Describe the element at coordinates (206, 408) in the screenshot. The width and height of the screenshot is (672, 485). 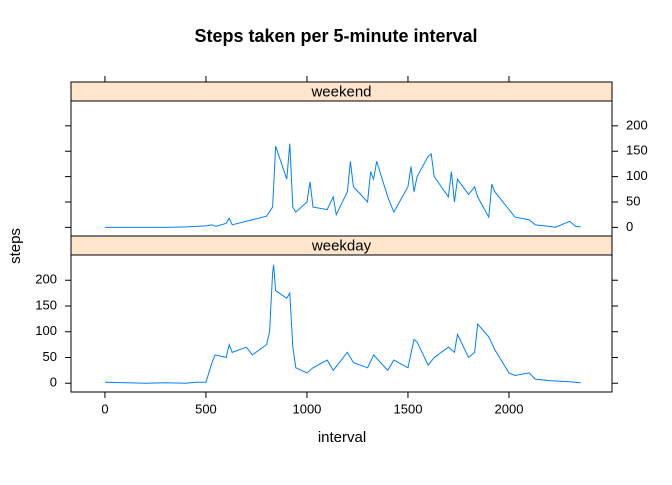
I see `x-tick-label: 500` at that location.